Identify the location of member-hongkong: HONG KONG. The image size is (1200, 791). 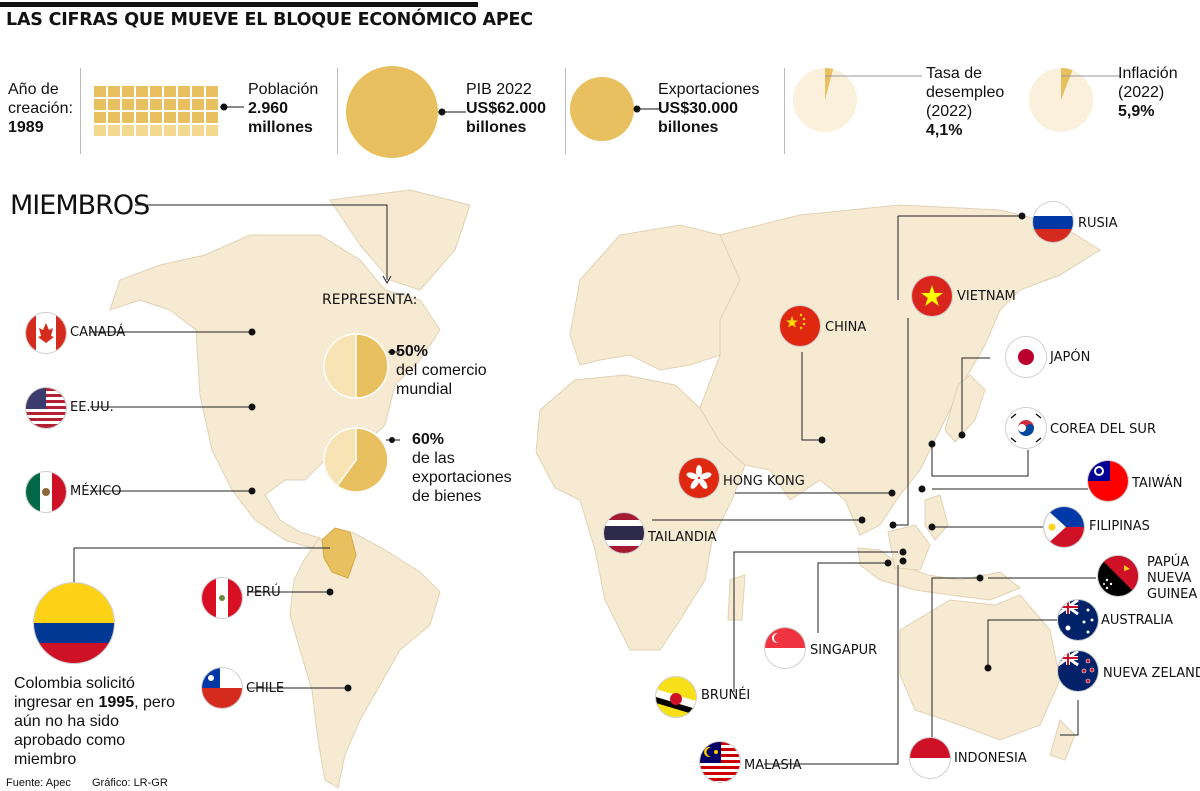
(764, 481).